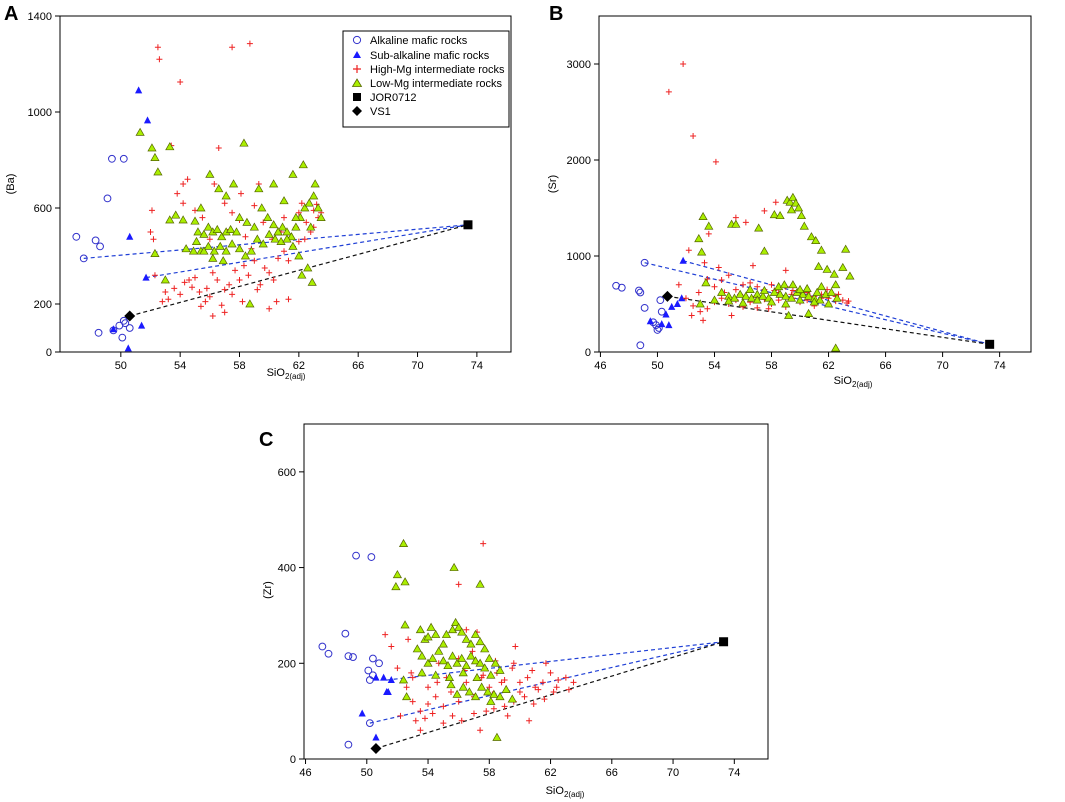 The image size is (1065, 802). I want to click on panel-c-mixing-lines, so click(546, 695).